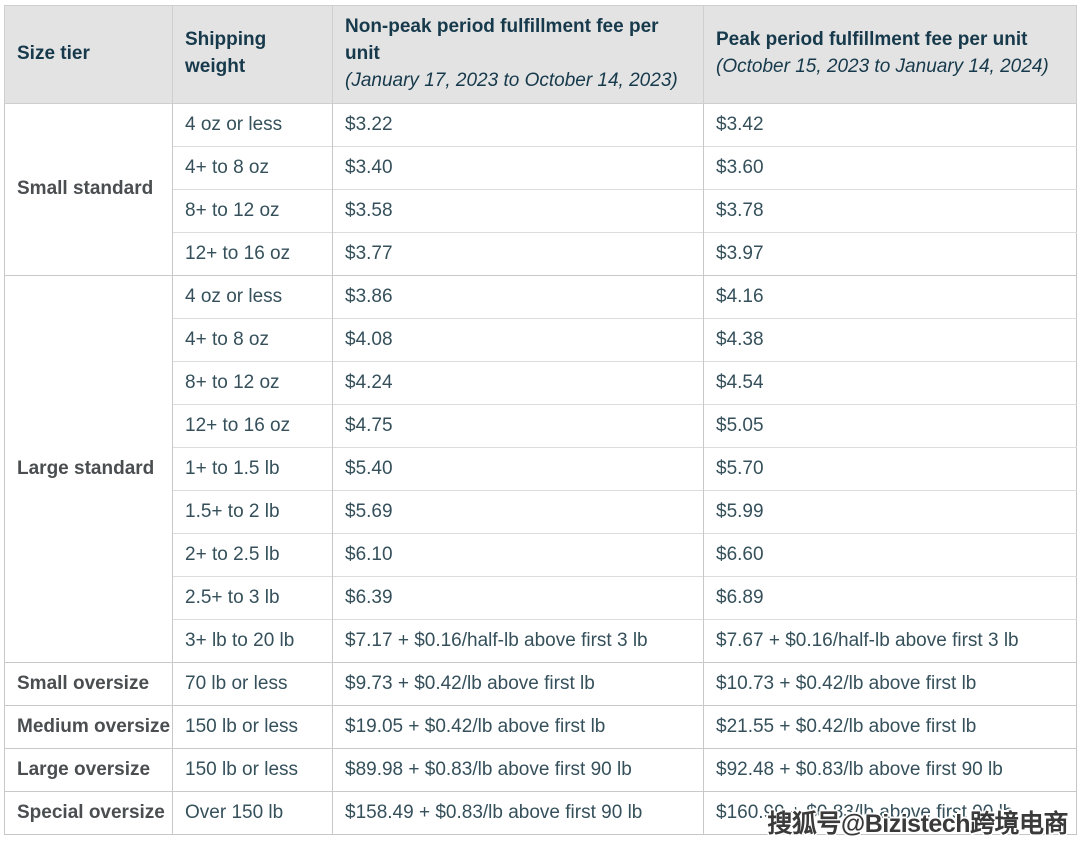 Image resolution: width=1080 pixels, height=848 pixels. I want to click on nonpeak-fee-cell: $5.69, so click(518, 511).